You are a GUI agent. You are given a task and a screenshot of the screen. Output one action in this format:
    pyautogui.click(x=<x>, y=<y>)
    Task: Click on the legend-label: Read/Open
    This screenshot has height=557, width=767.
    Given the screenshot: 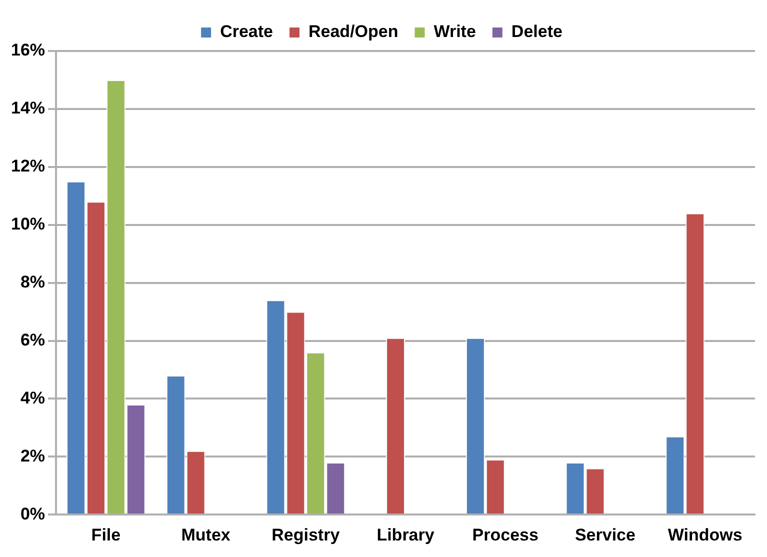 What is the action you would take?
    pyautogui.click(x=353, y=32)
    